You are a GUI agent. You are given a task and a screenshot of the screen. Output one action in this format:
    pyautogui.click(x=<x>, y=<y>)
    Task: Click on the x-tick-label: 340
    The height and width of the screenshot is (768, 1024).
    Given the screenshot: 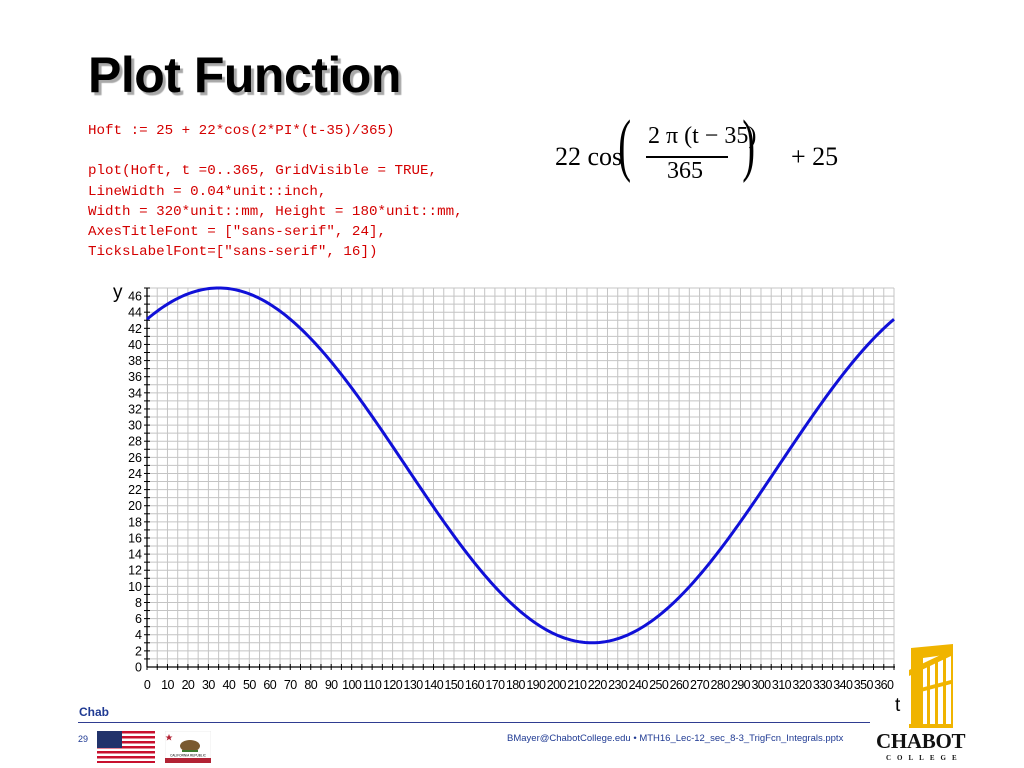 What is the action you would take?
    pyautogui.click(x=843, y=685)
    